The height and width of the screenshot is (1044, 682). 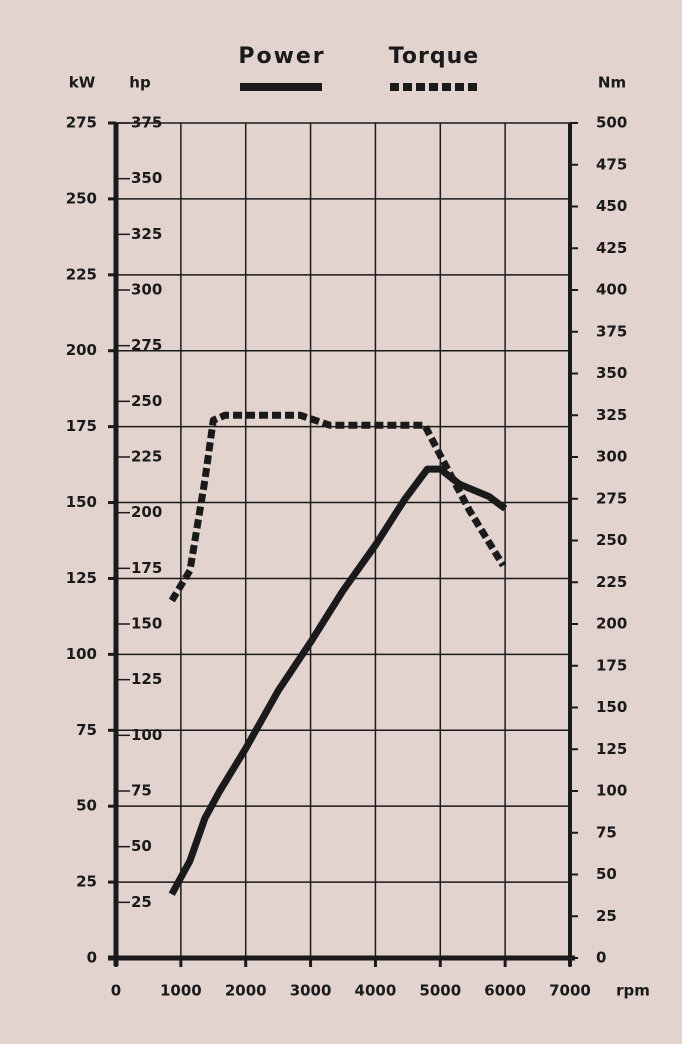 What do you see at coordinates (611, 290) in the screenshot?
I see `y2-tick-label: 400` at bounding box center [611, 290].